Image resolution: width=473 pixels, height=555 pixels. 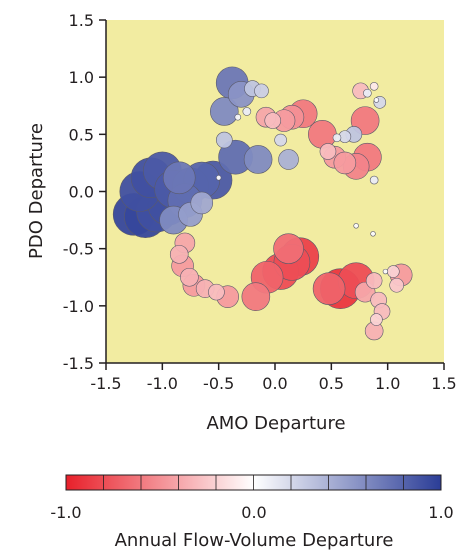 I want to click on y-tick-label: 1.5, so click(x=81, y=20).